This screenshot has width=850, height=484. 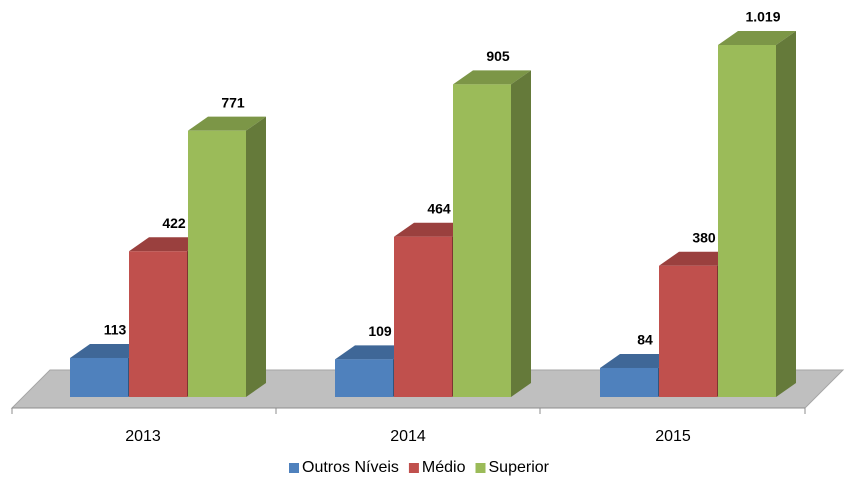 What do you see at coordinates (143, 436) in the screenshot?
I see `x-tick-label: 2013` at bounding box center [143, 436].